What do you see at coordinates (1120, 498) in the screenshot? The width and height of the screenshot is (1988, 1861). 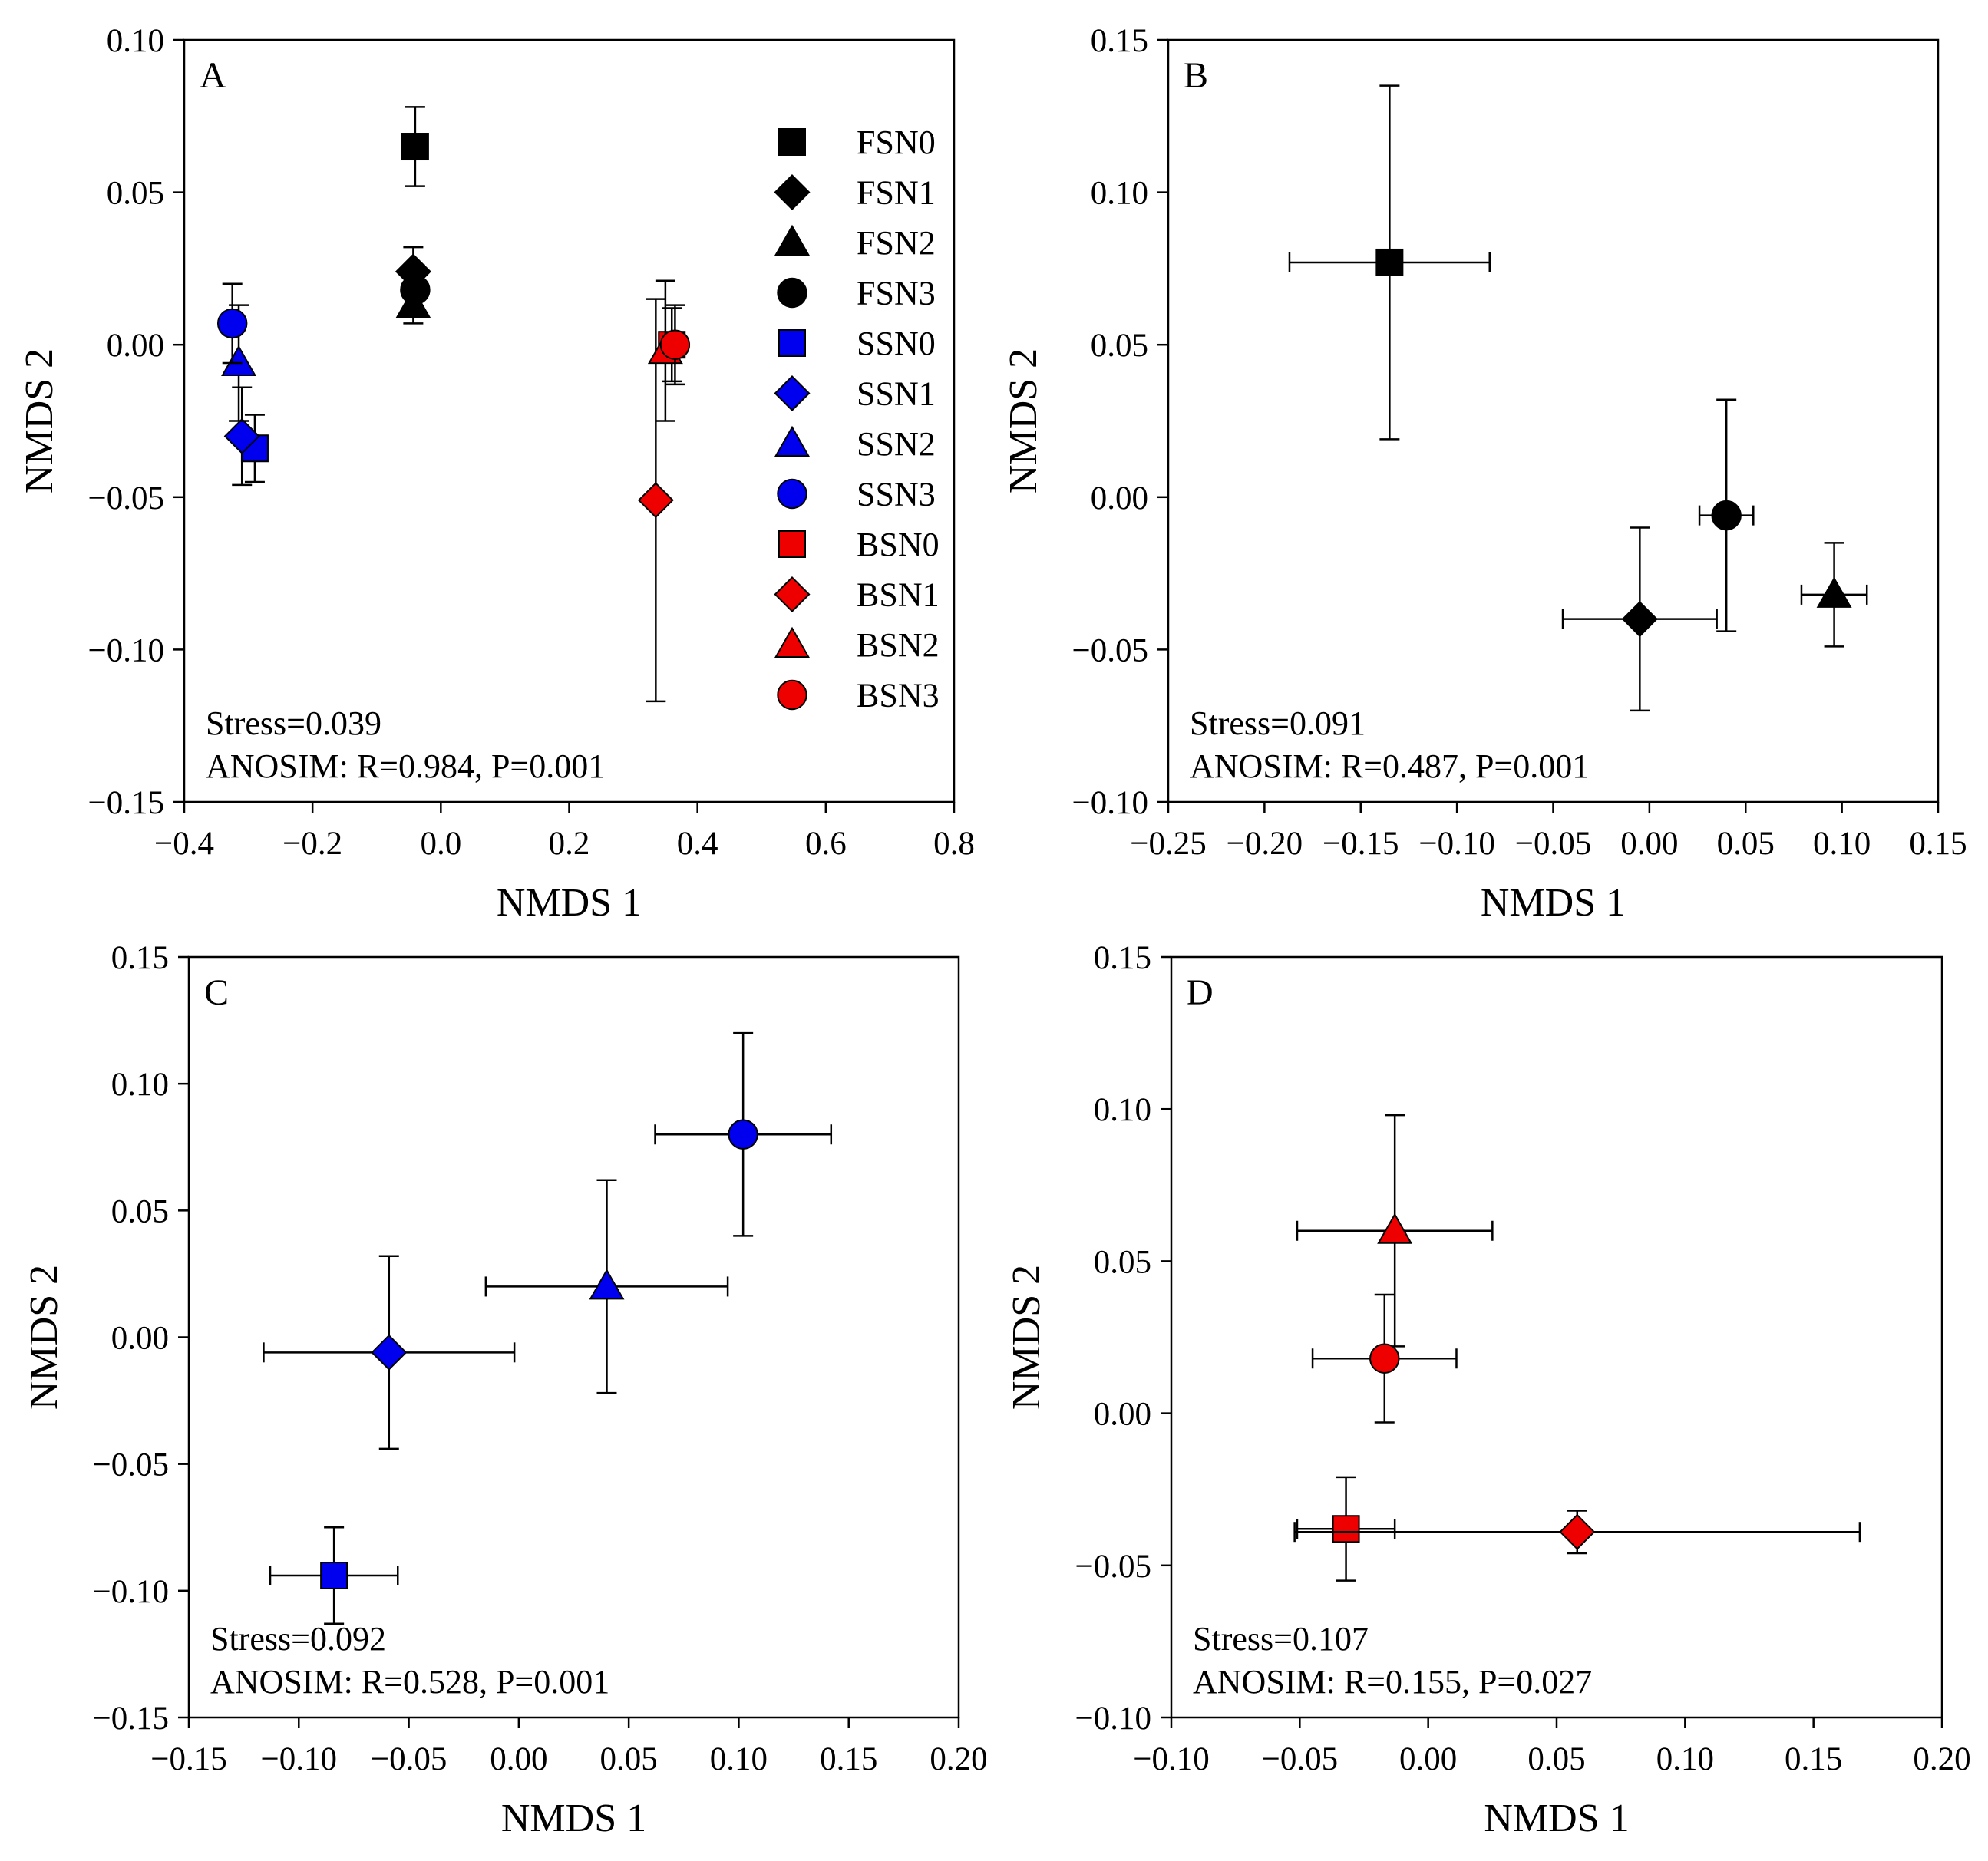 I see `panel-b-ytick-label: 0.00` at bounding box center [1120, 498].